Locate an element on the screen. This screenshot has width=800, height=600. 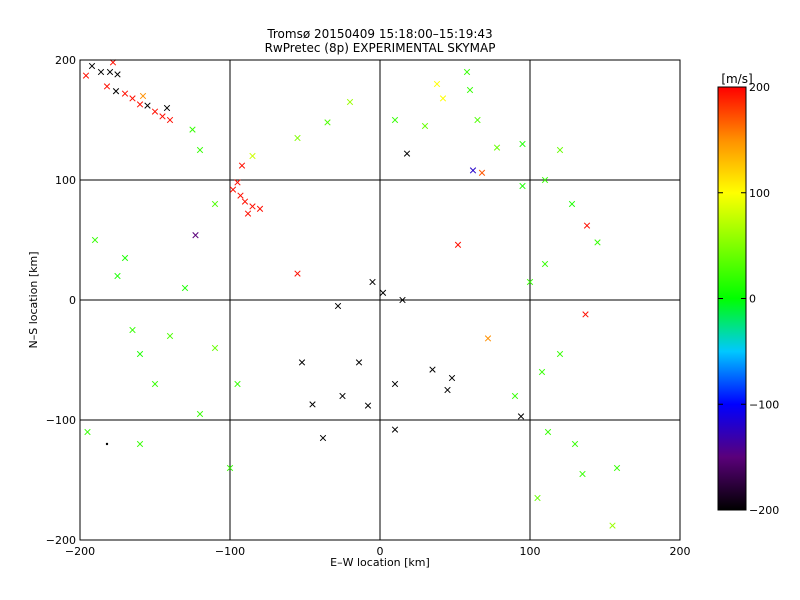
y-tick-label: 200 is located at coordinates (65, 60).